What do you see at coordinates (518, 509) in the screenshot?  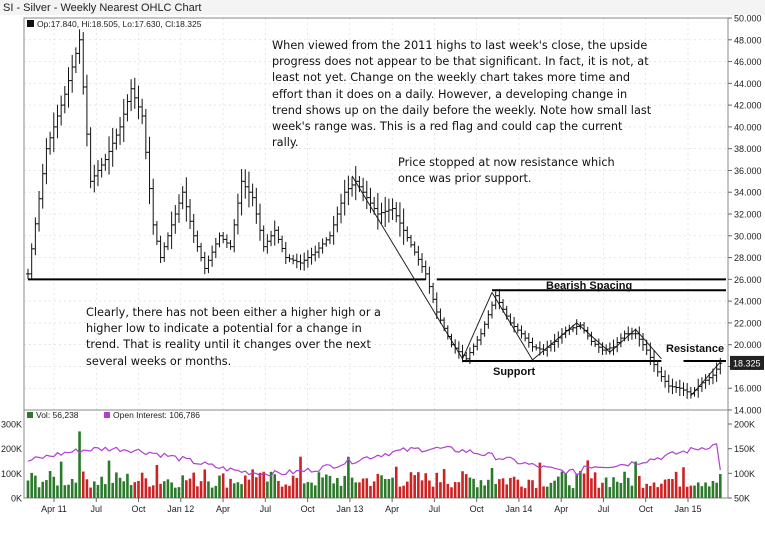 I see `time-tick-label: Jan 14` at bounding box center [518, 509].